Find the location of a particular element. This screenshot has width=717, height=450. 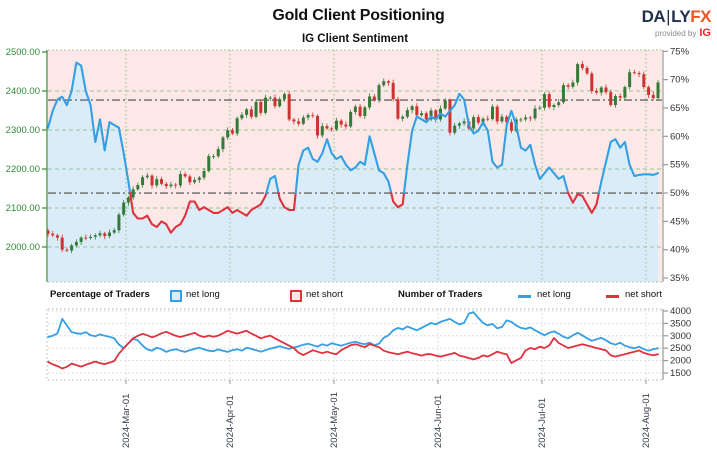

trader-count-lines is located at coordinates (353, 340).